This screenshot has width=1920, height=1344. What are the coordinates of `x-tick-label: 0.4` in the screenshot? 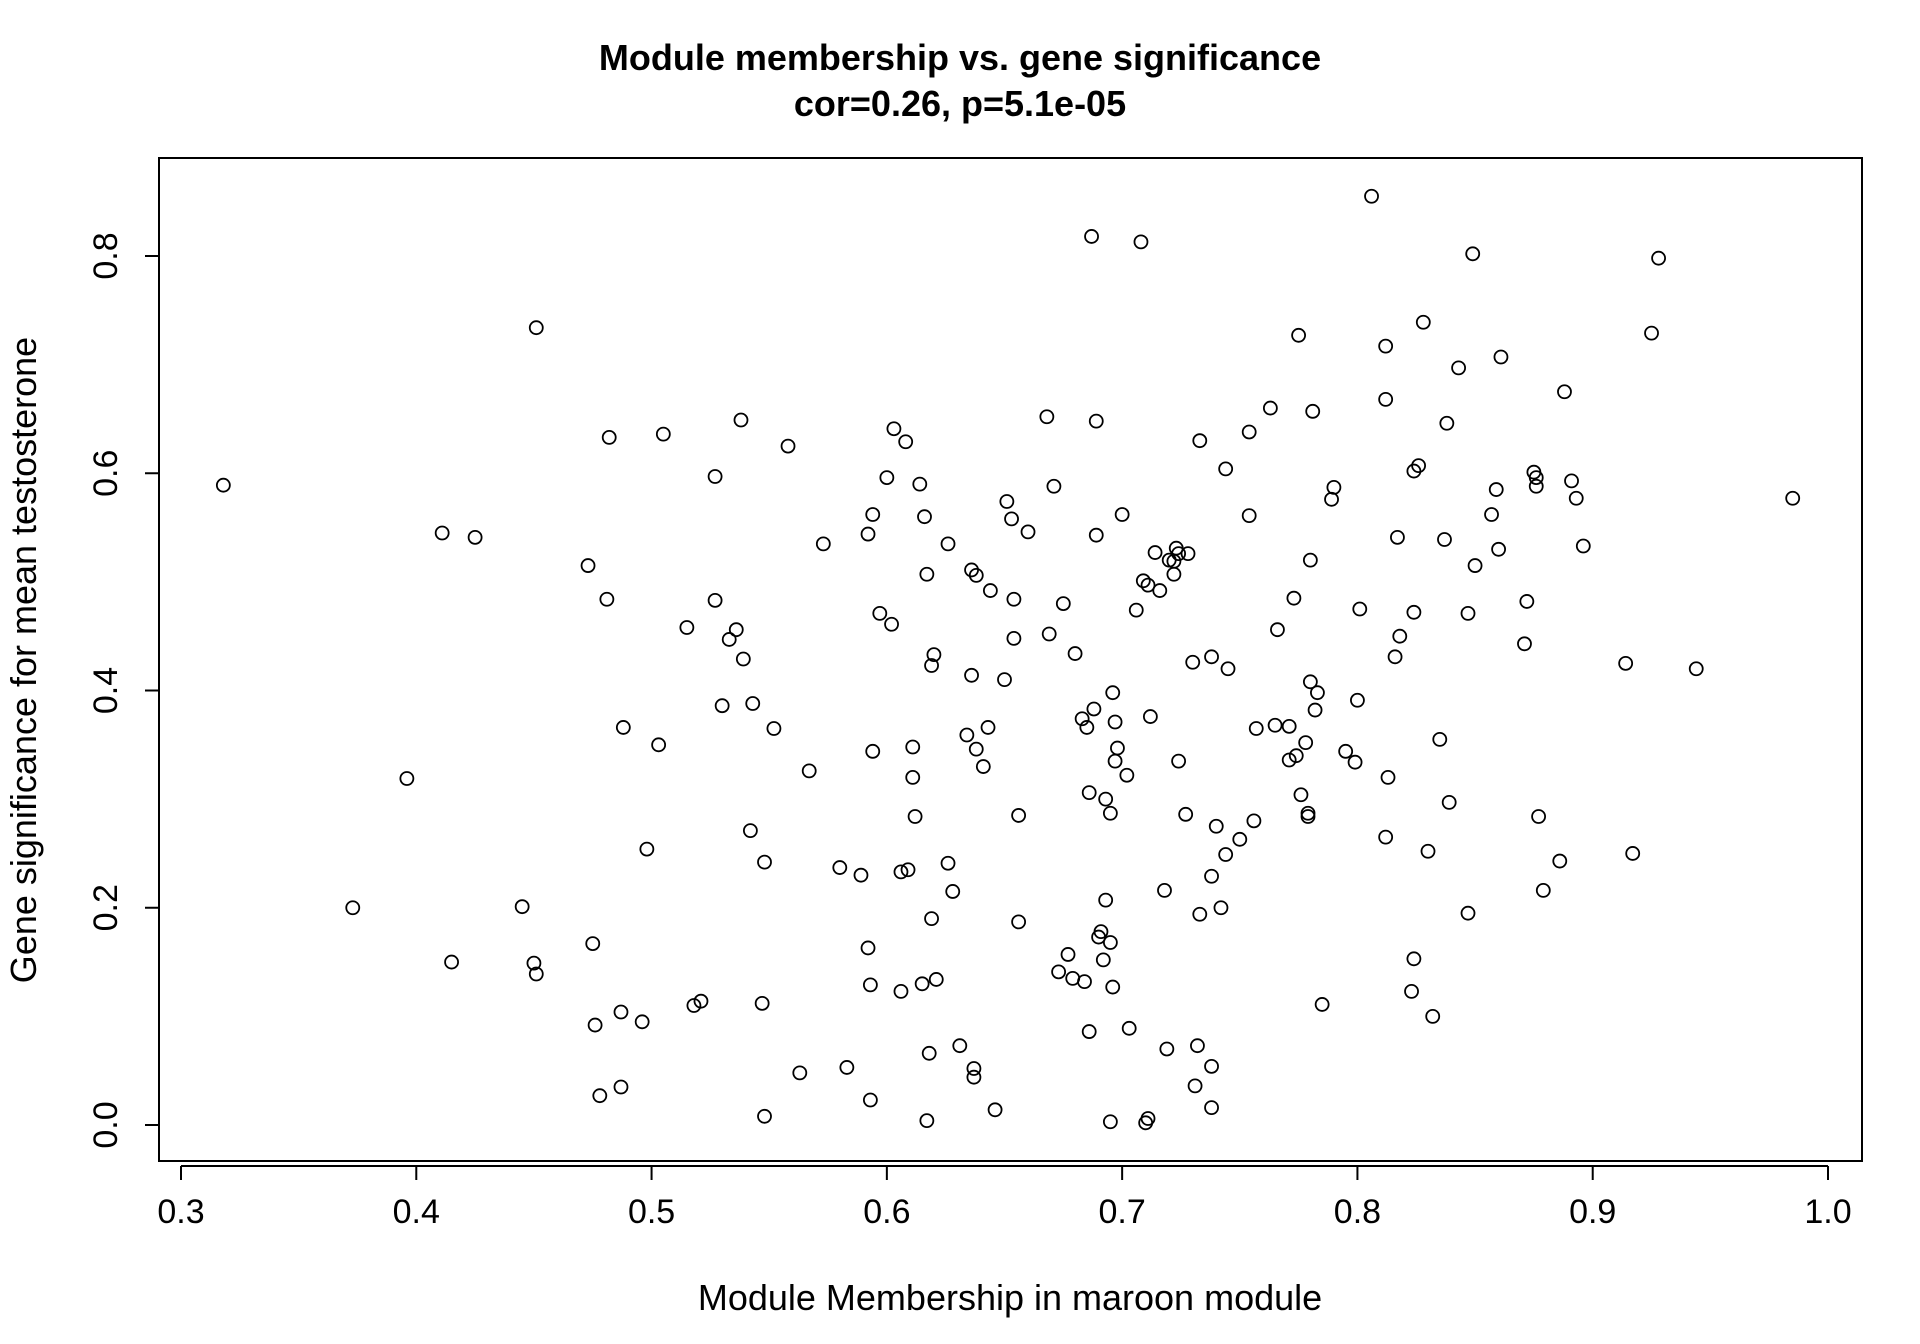 It's located at (416, 1212).